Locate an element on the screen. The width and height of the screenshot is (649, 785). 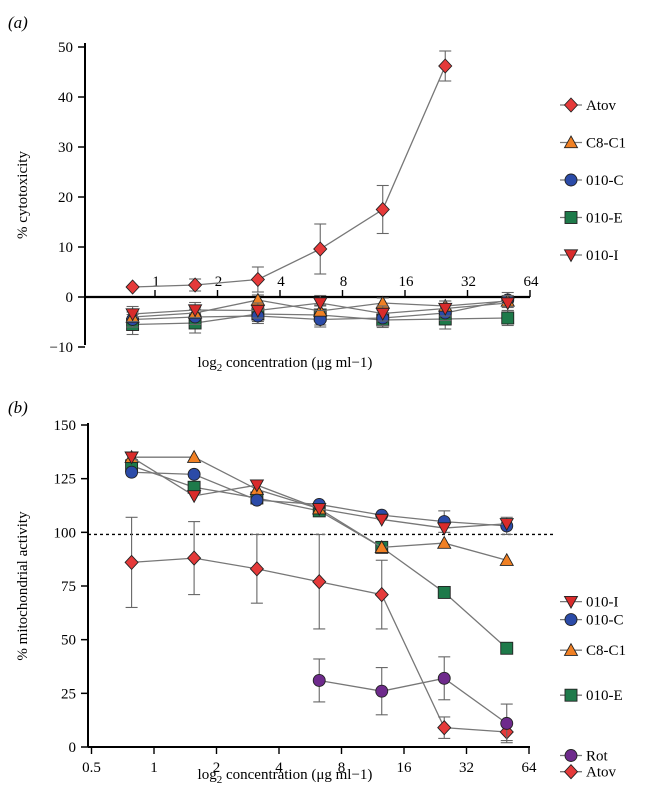
legend-label-b: Rot is located at coordinates (597, 757).